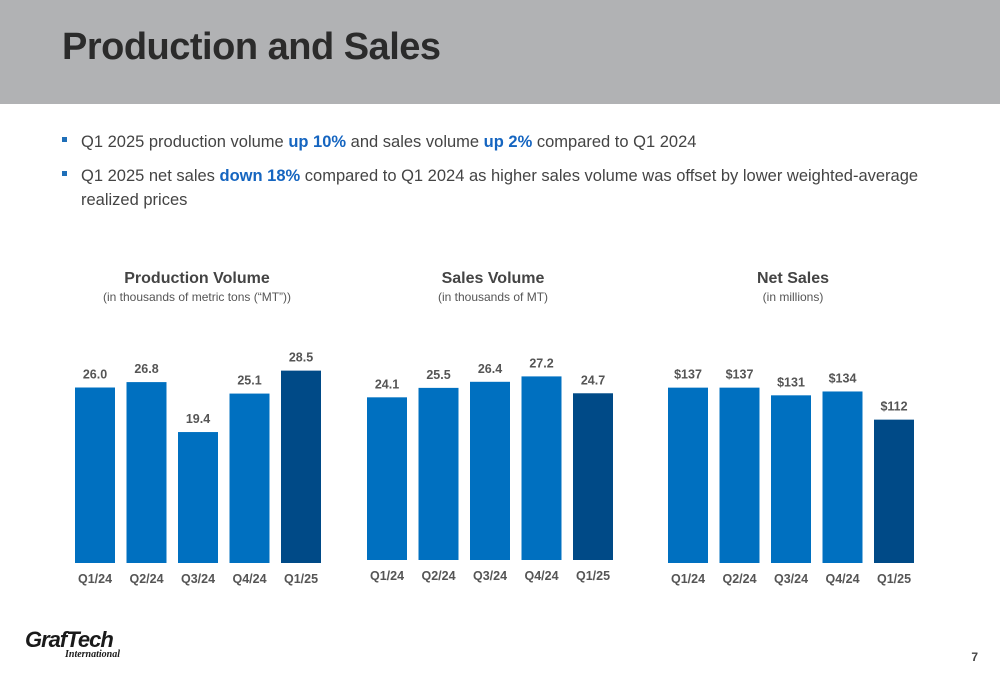 The image size is (1000, 685). I want to click on bullet-highlight: up 2%, so click(508, 142).